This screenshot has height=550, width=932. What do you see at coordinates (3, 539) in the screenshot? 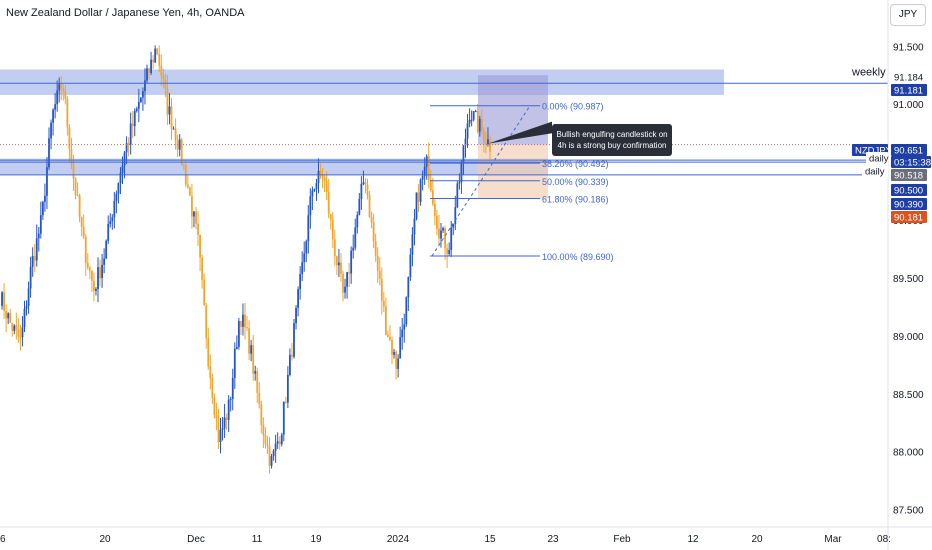
I see `x-tick-label: 6` at bounding box center [3, 539].